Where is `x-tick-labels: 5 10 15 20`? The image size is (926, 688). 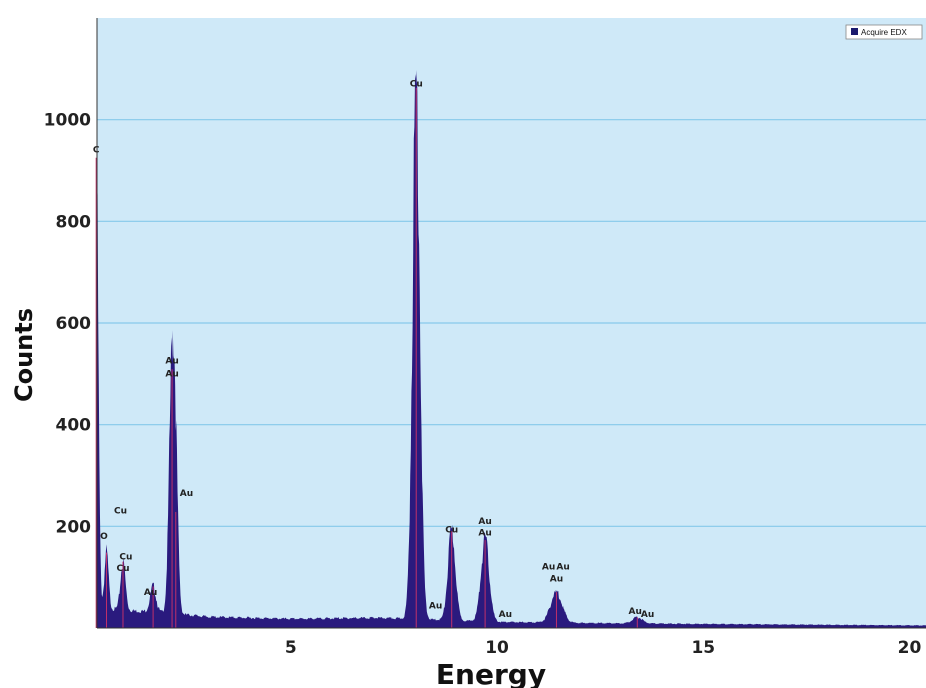
x-tick-labels: 5 10 15 20 is located at coordinates (603, 648).